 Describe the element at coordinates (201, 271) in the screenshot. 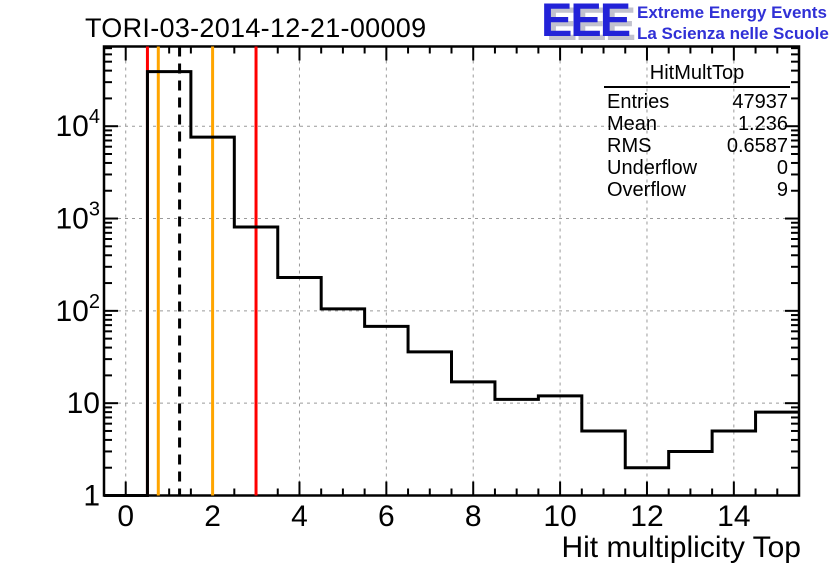

I see `marker-lines-layer` at that location.